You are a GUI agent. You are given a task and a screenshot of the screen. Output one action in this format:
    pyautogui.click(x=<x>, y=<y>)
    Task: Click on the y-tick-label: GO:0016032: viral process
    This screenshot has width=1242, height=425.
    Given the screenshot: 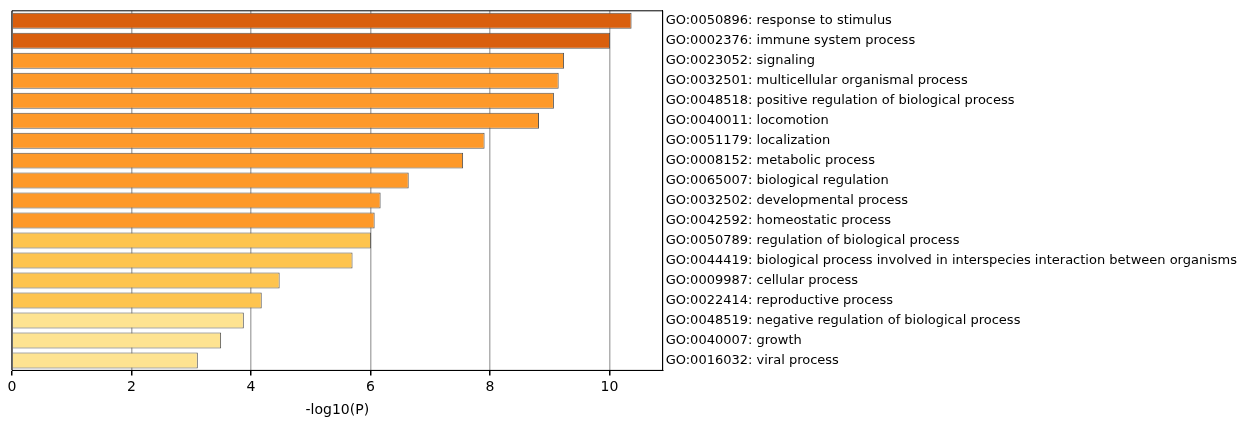 What is the action you would take?
    pyautogui.click(x=752, y=359)
    